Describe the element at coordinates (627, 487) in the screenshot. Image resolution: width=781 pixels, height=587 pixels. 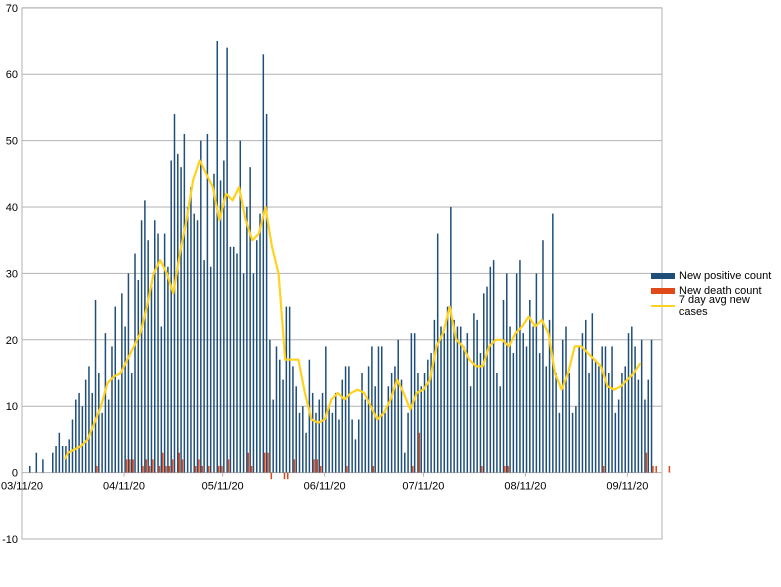
I see `x-tick-label: 09/11/20` at that location.